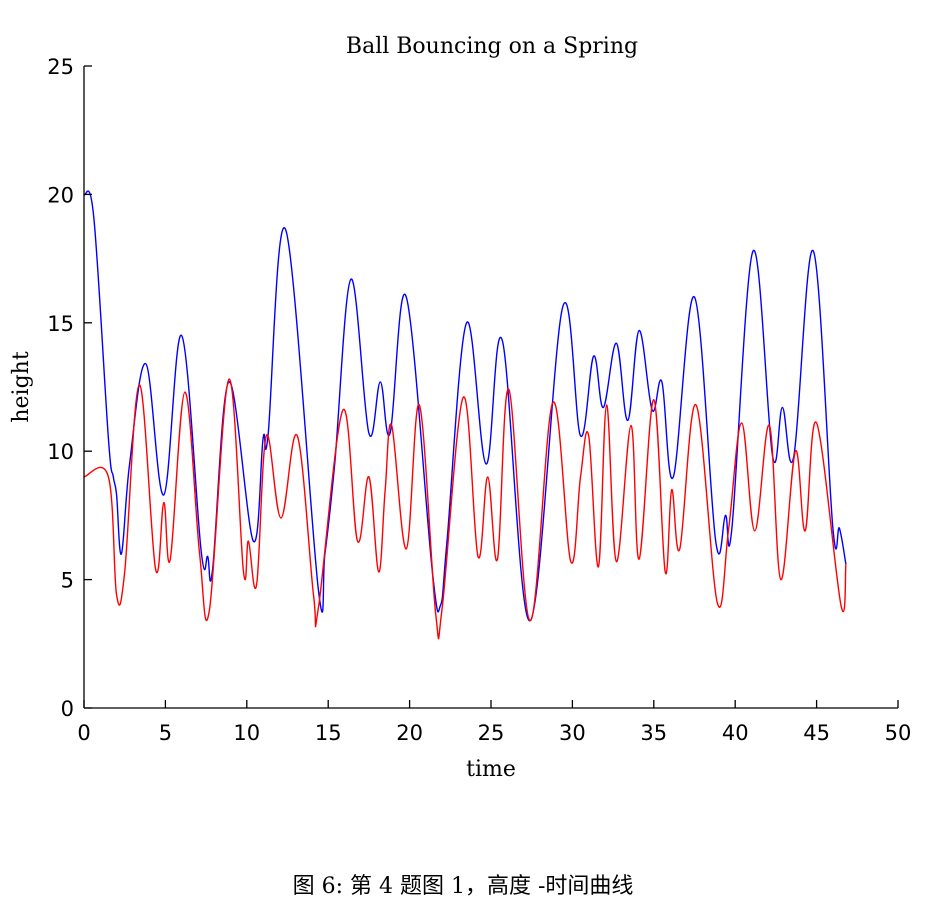 This screenshot has width=926, height=912. I want to click on chart-title: Ball Bouncing on a Spring, so click(492, 46).